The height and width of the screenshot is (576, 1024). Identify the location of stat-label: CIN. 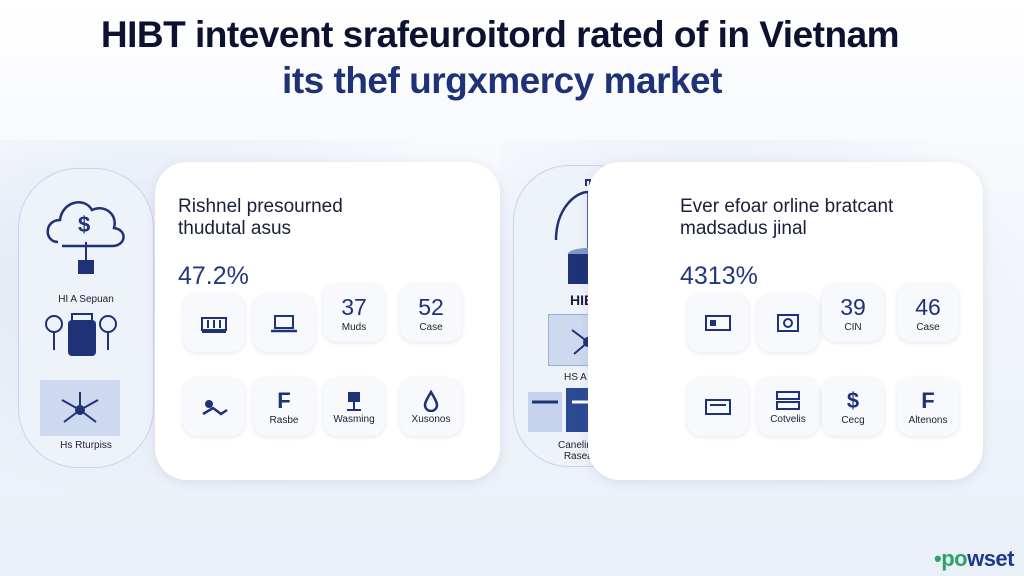
(853, 327).